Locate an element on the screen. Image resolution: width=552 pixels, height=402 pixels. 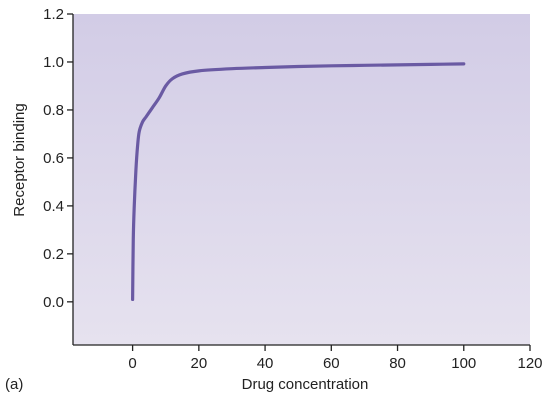
x-tick-label: 60 is located at coordinates (331, 363).